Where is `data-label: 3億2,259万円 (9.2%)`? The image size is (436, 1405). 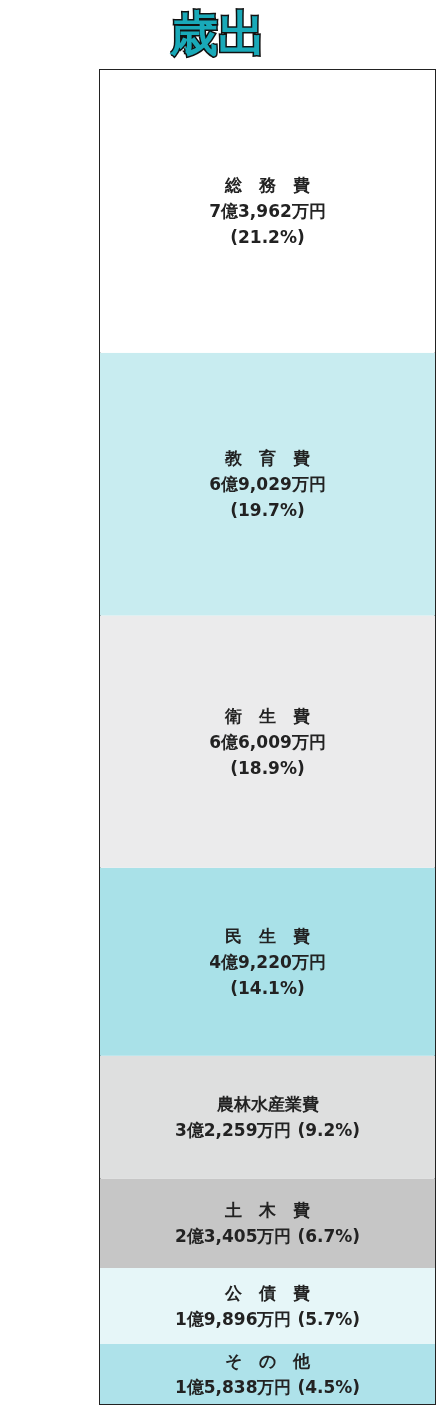 data-label: 3億2,259万円 (9.2%) is located at coordinates (267, 1130).